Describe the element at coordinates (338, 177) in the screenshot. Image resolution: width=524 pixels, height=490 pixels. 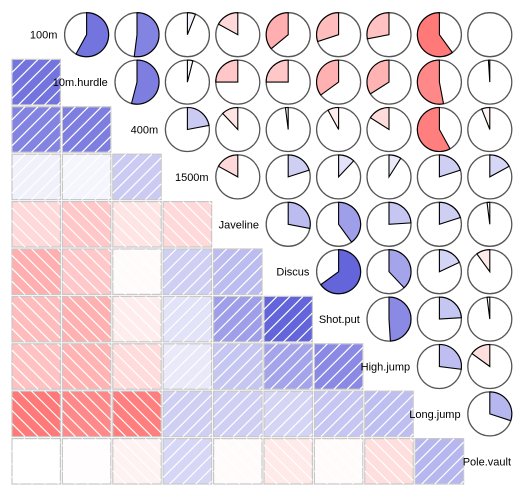
I see `pie-1500m-Shot.put` at that location.